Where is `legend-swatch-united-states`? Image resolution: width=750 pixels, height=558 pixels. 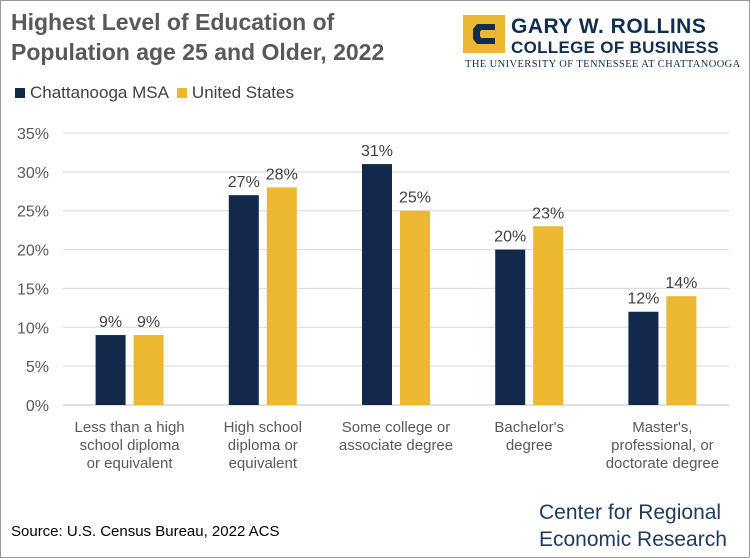
legend-swatch-united-states is located at coordinates (181, 93).